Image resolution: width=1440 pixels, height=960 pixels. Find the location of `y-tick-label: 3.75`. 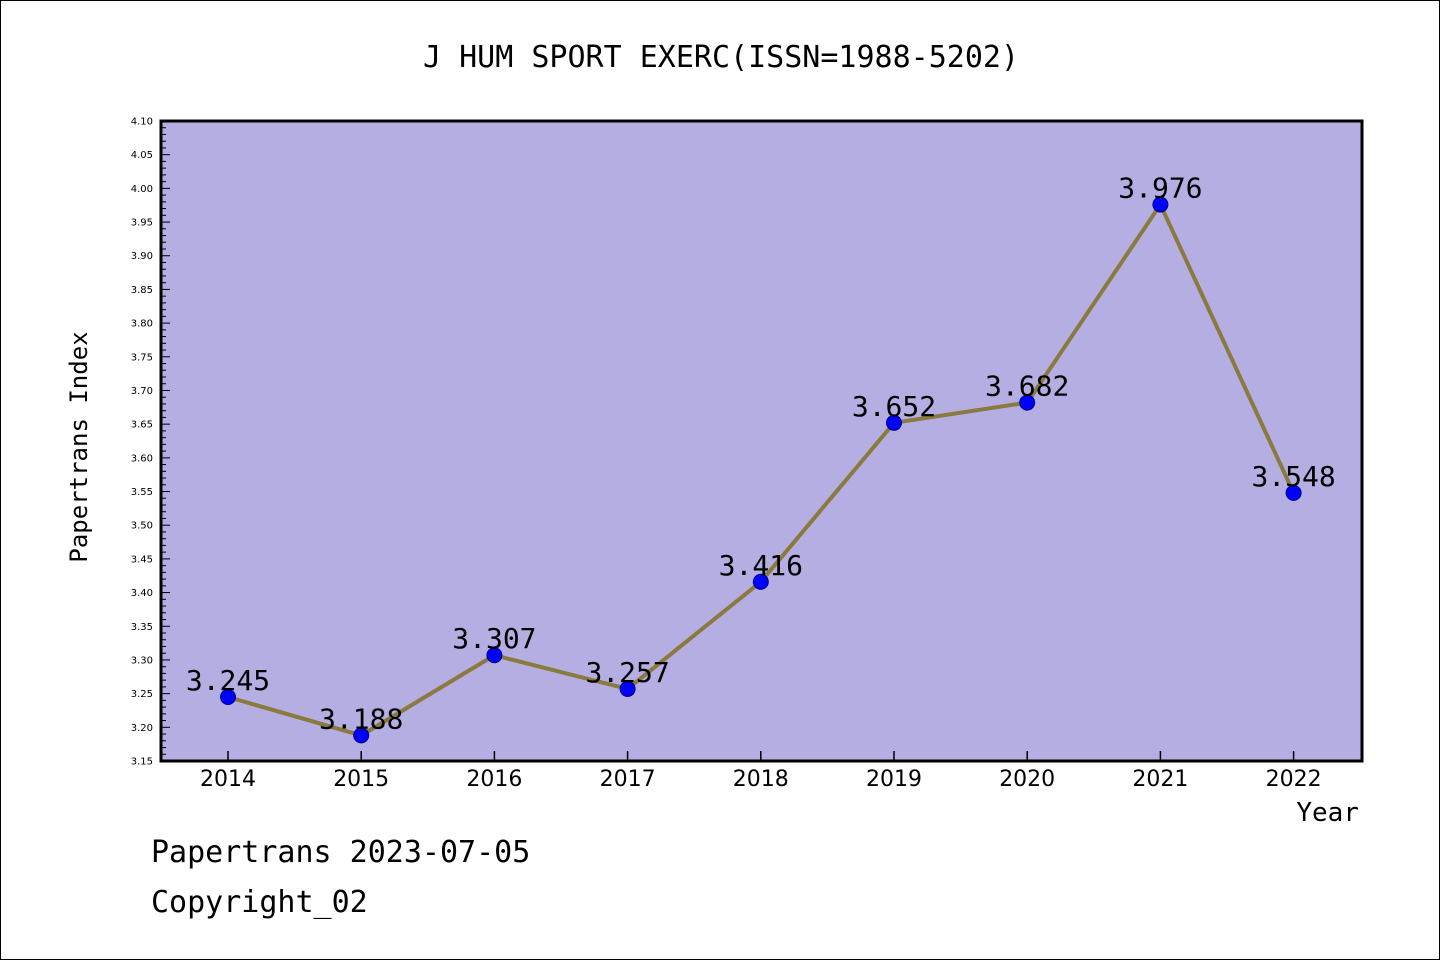

y-tick-label: 3.75 is located at coordinates (142, 357).